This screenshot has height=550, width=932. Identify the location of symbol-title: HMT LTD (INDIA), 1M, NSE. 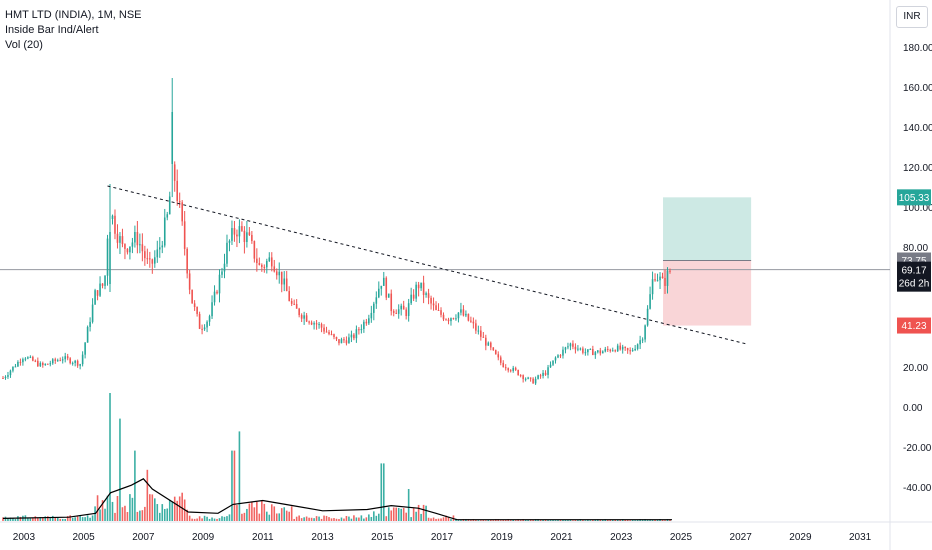
(73, 15).